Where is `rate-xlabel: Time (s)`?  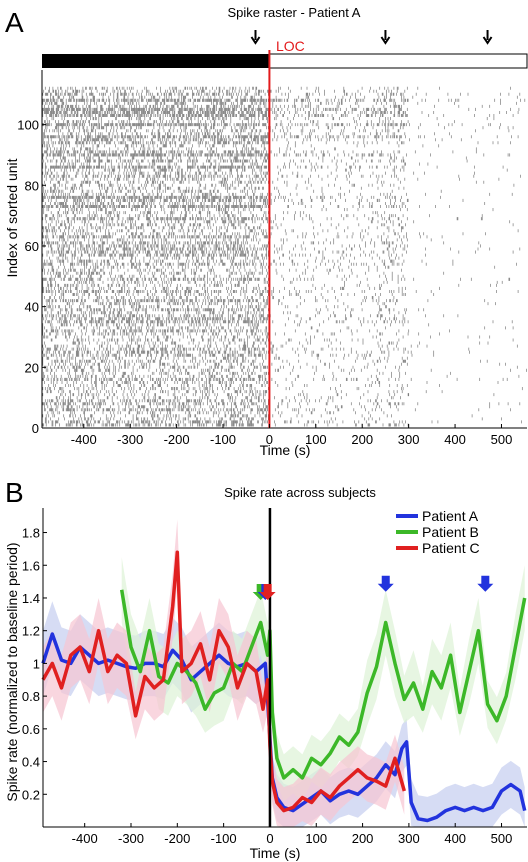 rate-xlabel: Time (s) is located at coordinates (275, 853).